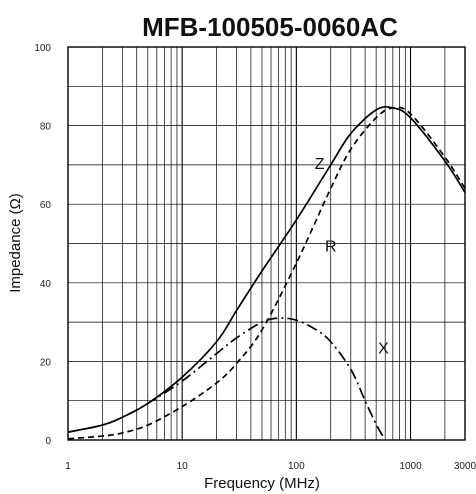  Describe the element at coordinates (48, 441) in the screenshot. I see `y-tick-label: 0` at that location.